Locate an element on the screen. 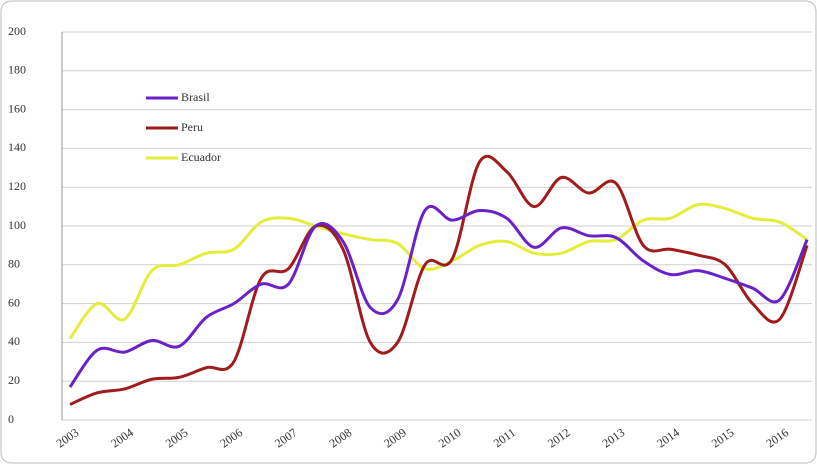 Image resolution: width=817 pixels, height=464 pixels. y-tick-label: 0 is located at coordinates (11, 419).